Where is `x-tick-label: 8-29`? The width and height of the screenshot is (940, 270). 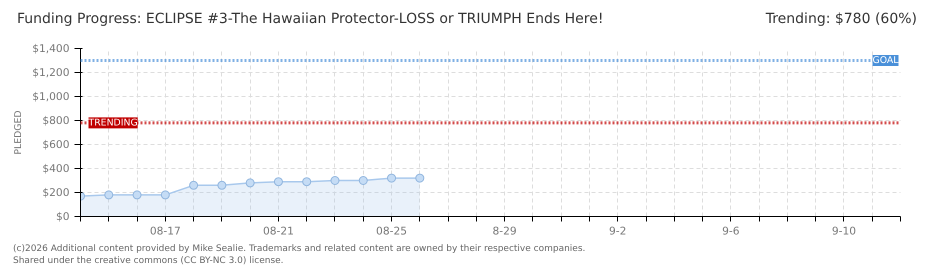 x-tick-label: 8-29 is located at coordinates (504, 231).